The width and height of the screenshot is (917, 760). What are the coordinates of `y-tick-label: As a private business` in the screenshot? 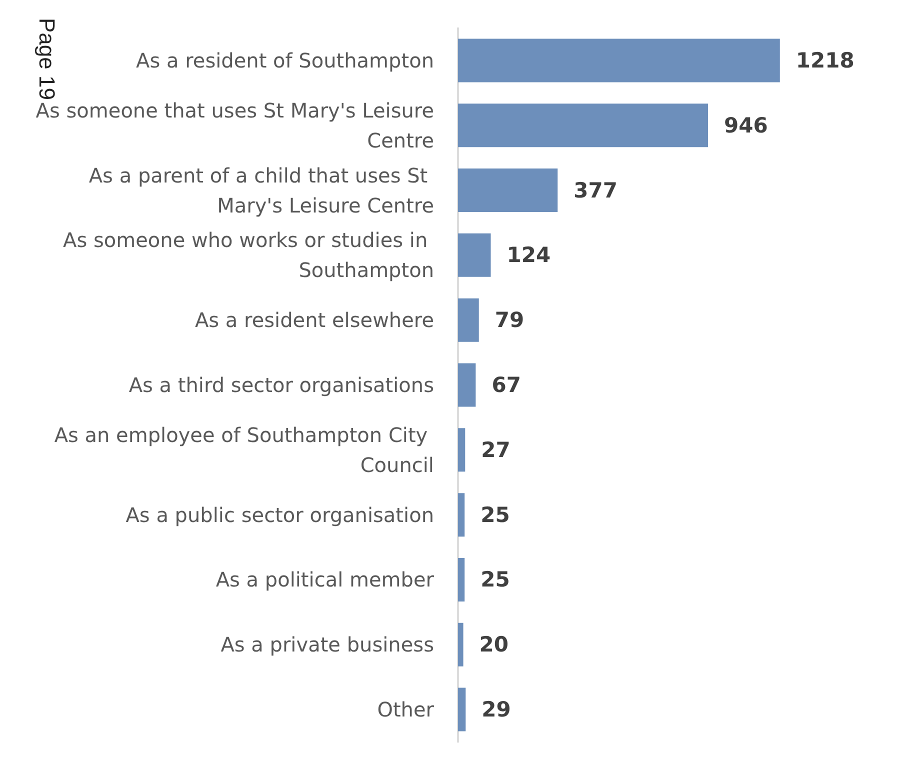 It's located at (327, 644).